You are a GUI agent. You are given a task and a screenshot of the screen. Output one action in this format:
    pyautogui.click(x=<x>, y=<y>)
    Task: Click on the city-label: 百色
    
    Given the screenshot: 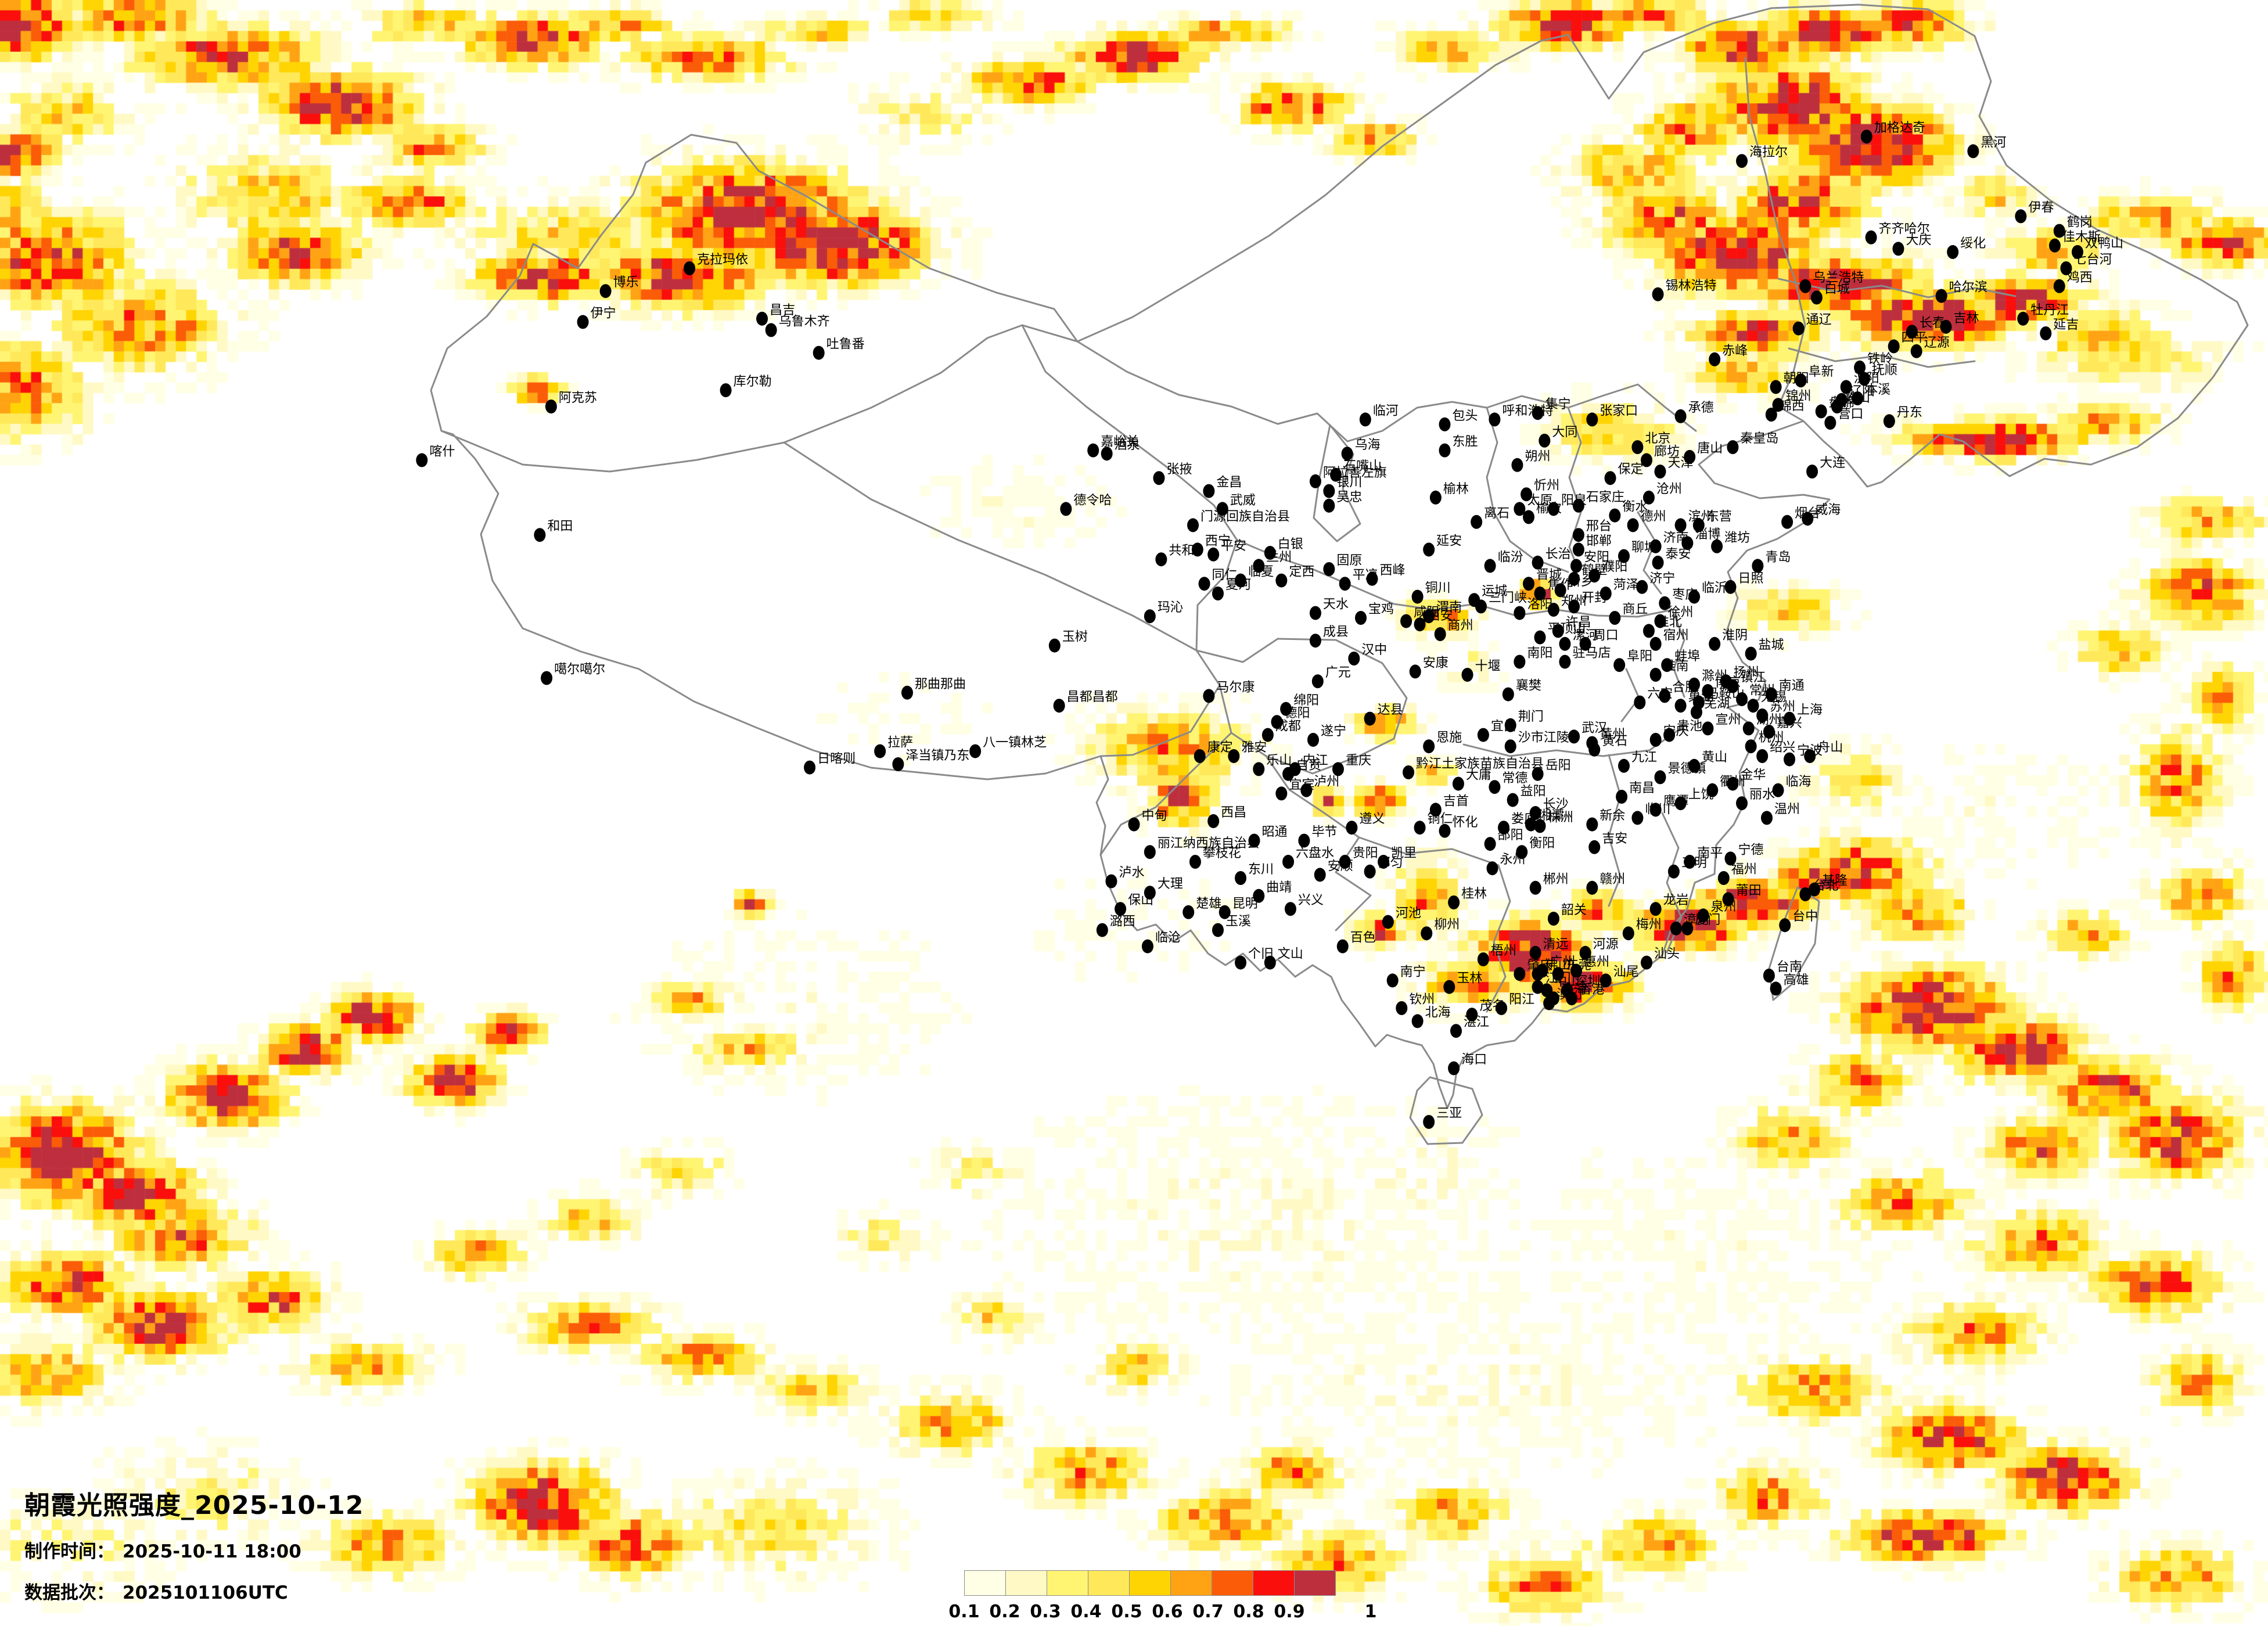 What is the action you would take?
    pyautogui.click(x=1363, y=938)
    